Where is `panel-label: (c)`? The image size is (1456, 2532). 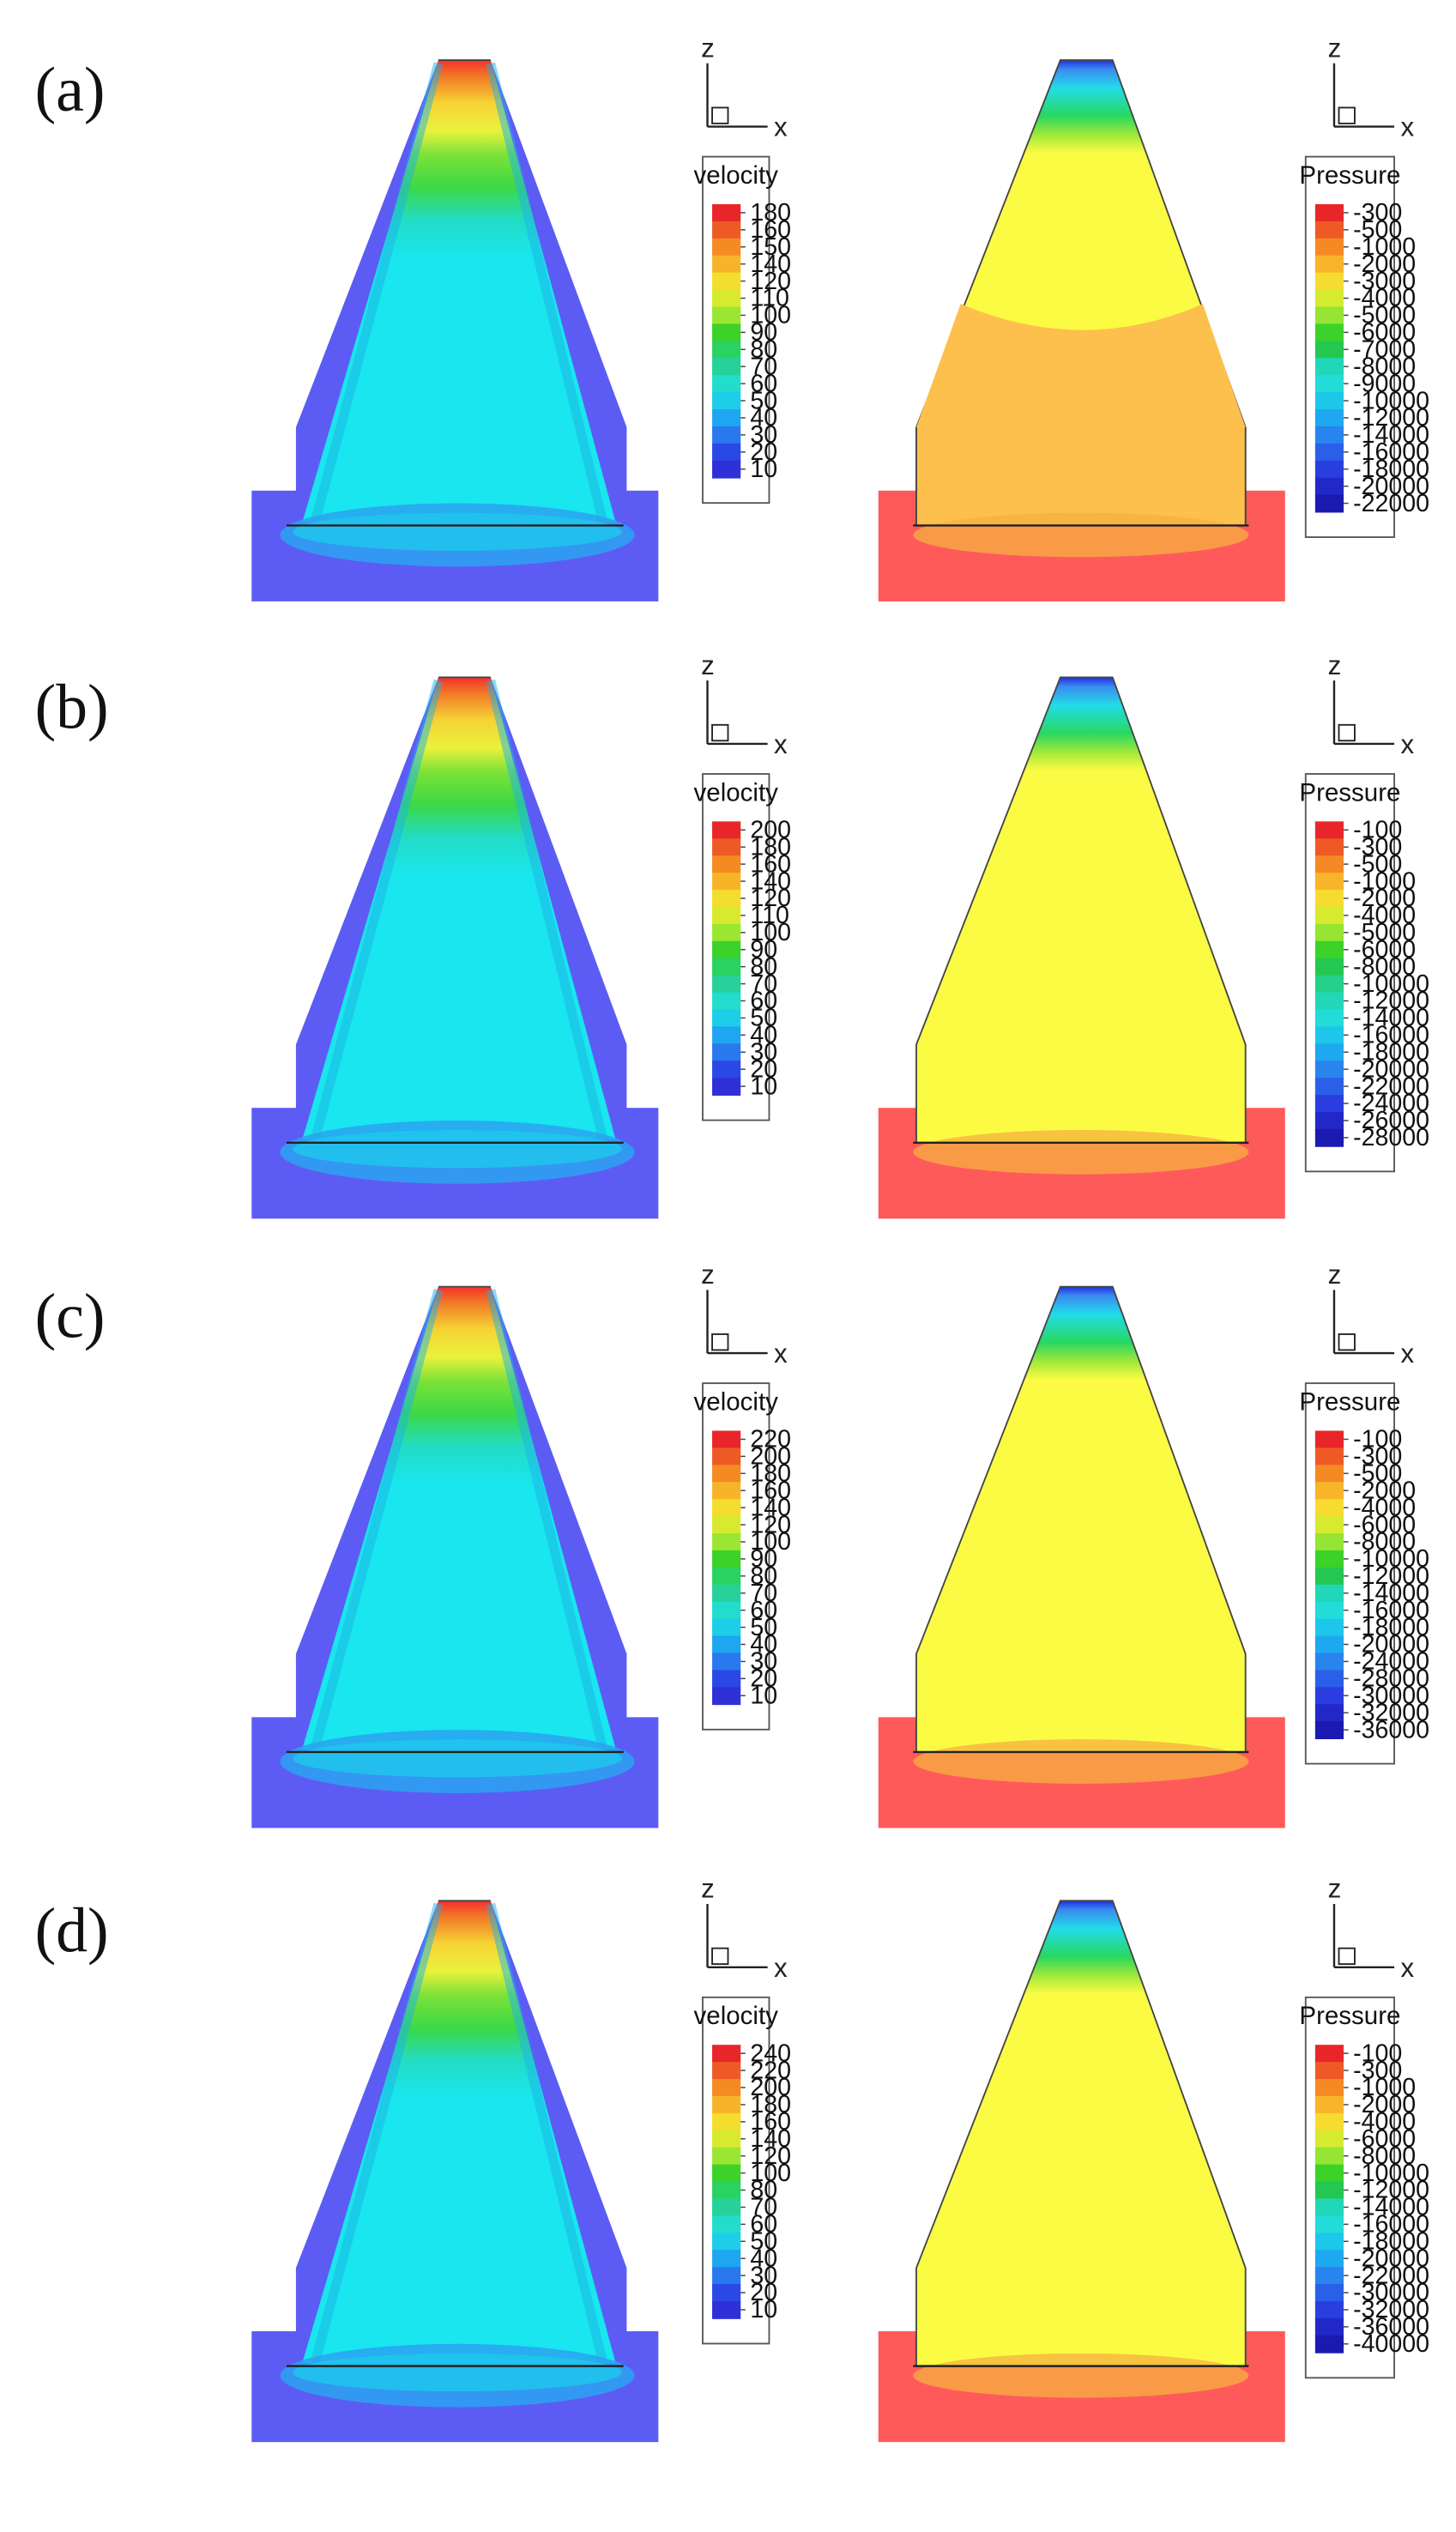 panel-label: (c) is located at coordinates (70, 1316).